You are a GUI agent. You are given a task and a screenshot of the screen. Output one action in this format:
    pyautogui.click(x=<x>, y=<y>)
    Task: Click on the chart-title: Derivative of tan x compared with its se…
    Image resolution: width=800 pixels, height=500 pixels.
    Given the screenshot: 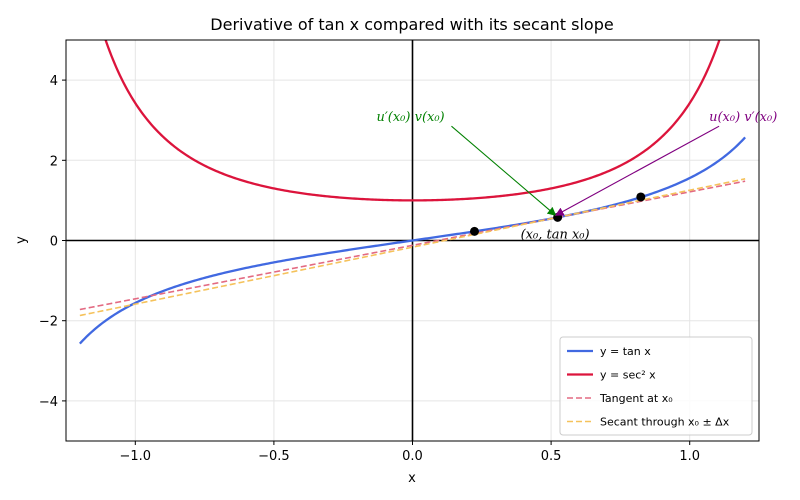 What is the action you would take?
    pyautogui.click(x=411, y=24)
    